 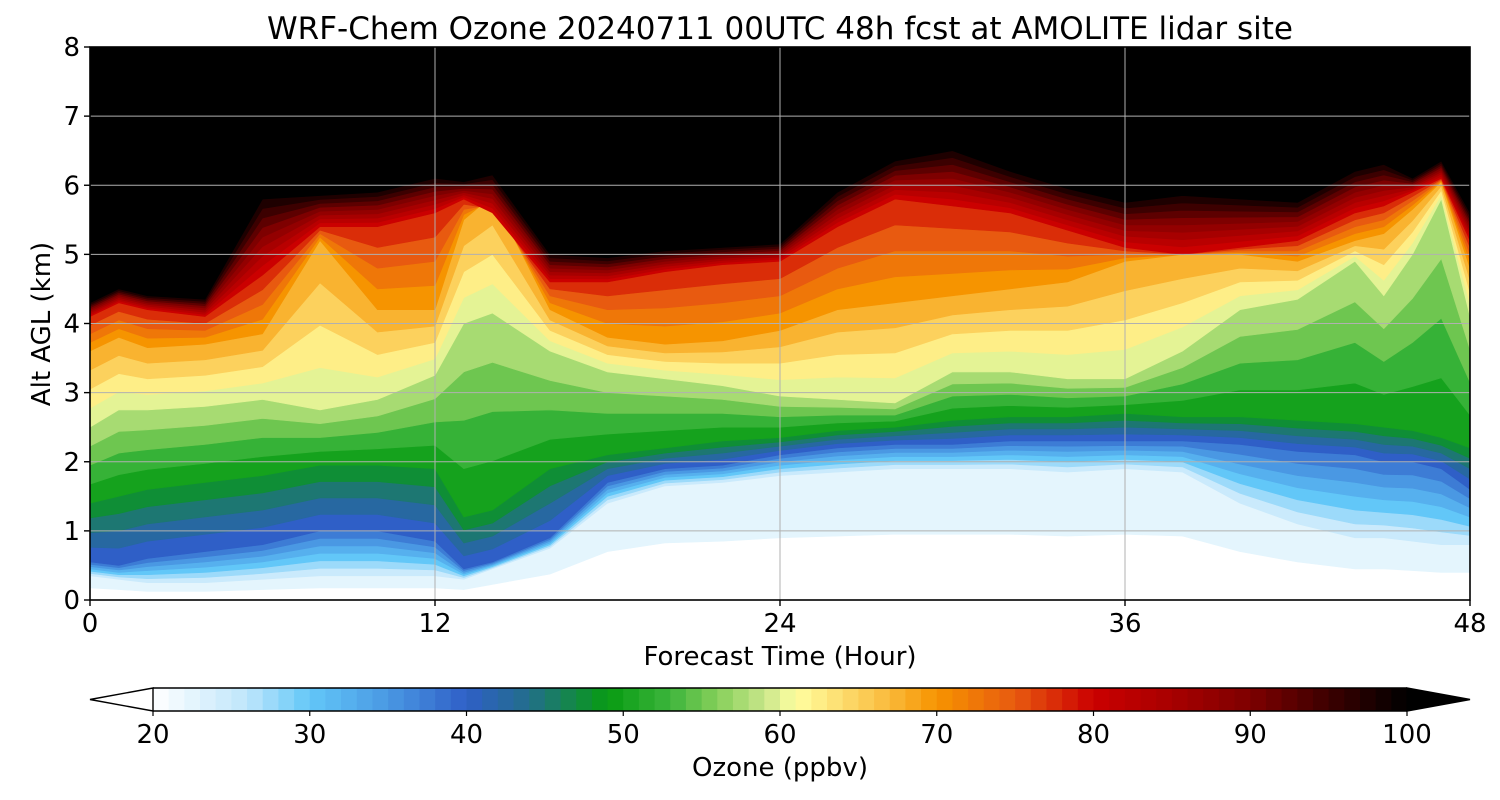 I want to click on y-axis-label: Alt AGL (km), so click(x=42, y=324).